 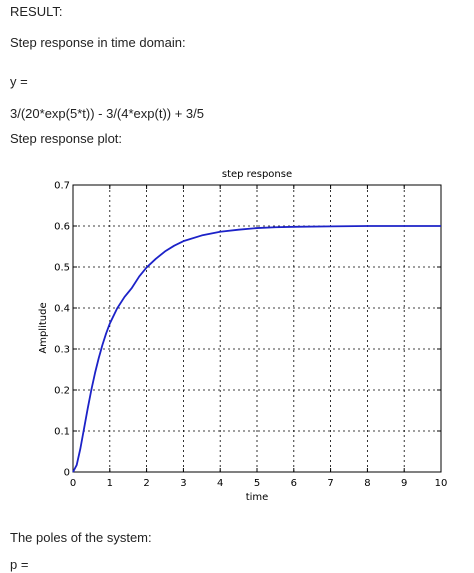 I want to click on p-equals-label: p =, so click(x=19, y=564).